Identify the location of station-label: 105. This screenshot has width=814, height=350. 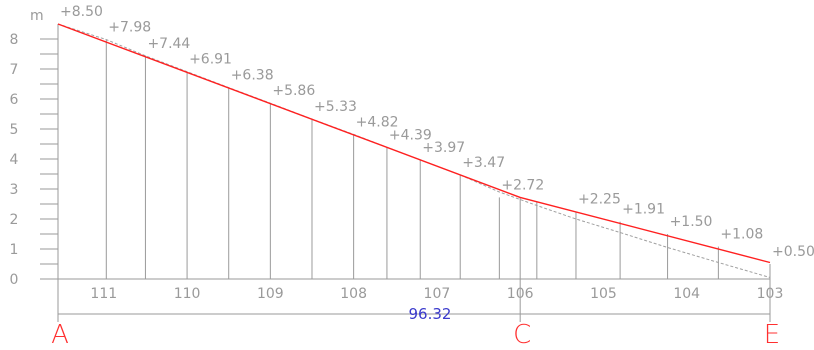
(603, 294).